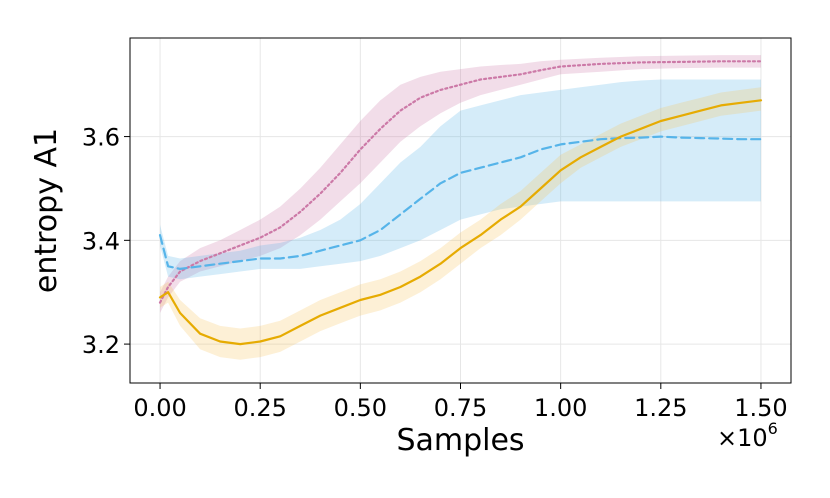  I want to click on x-tick-label: 1.50, so click(760, 408).